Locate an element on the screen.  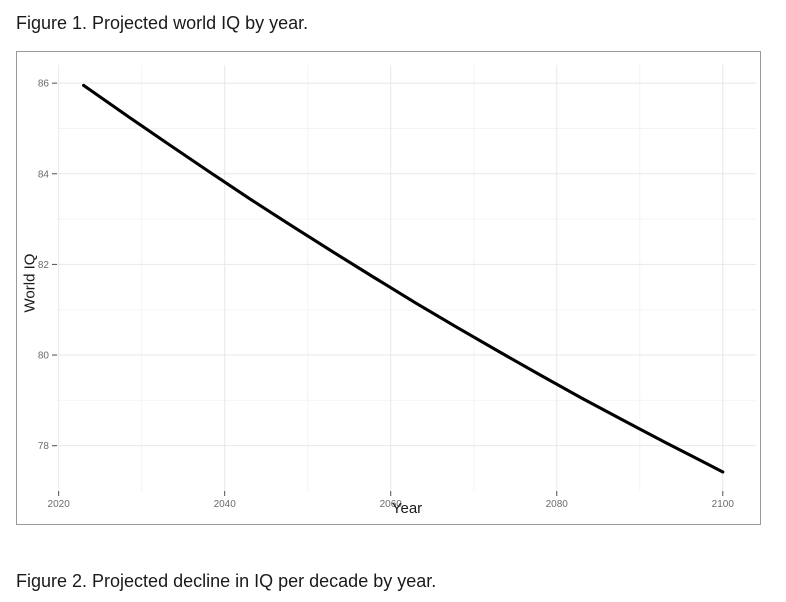
y-tick-label: 86 is located at coordinates (44, 84).